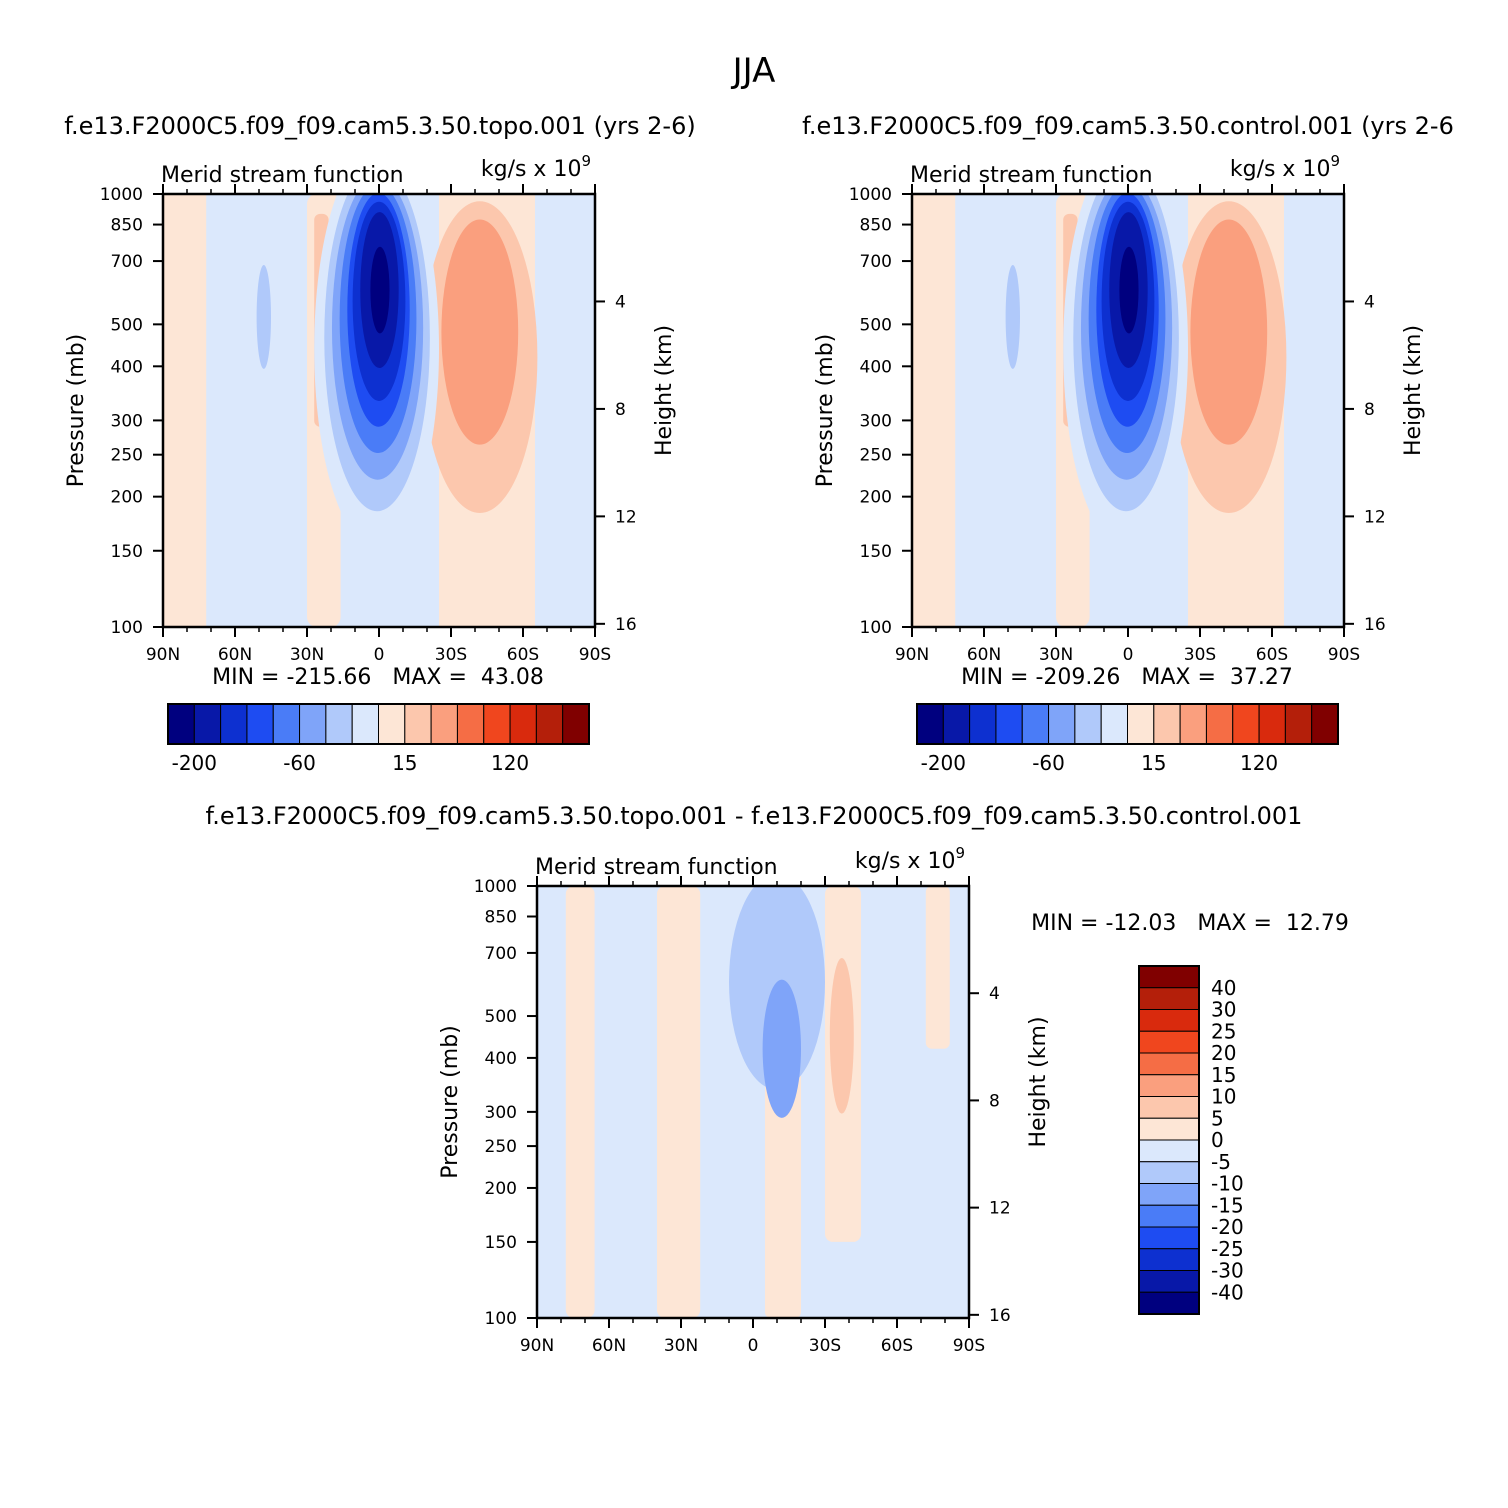  What do you see at coordinates (76, 411) in the screenshot?
I see `y-axis-label: Pressure (mb)` at bounding box center [76, 411].